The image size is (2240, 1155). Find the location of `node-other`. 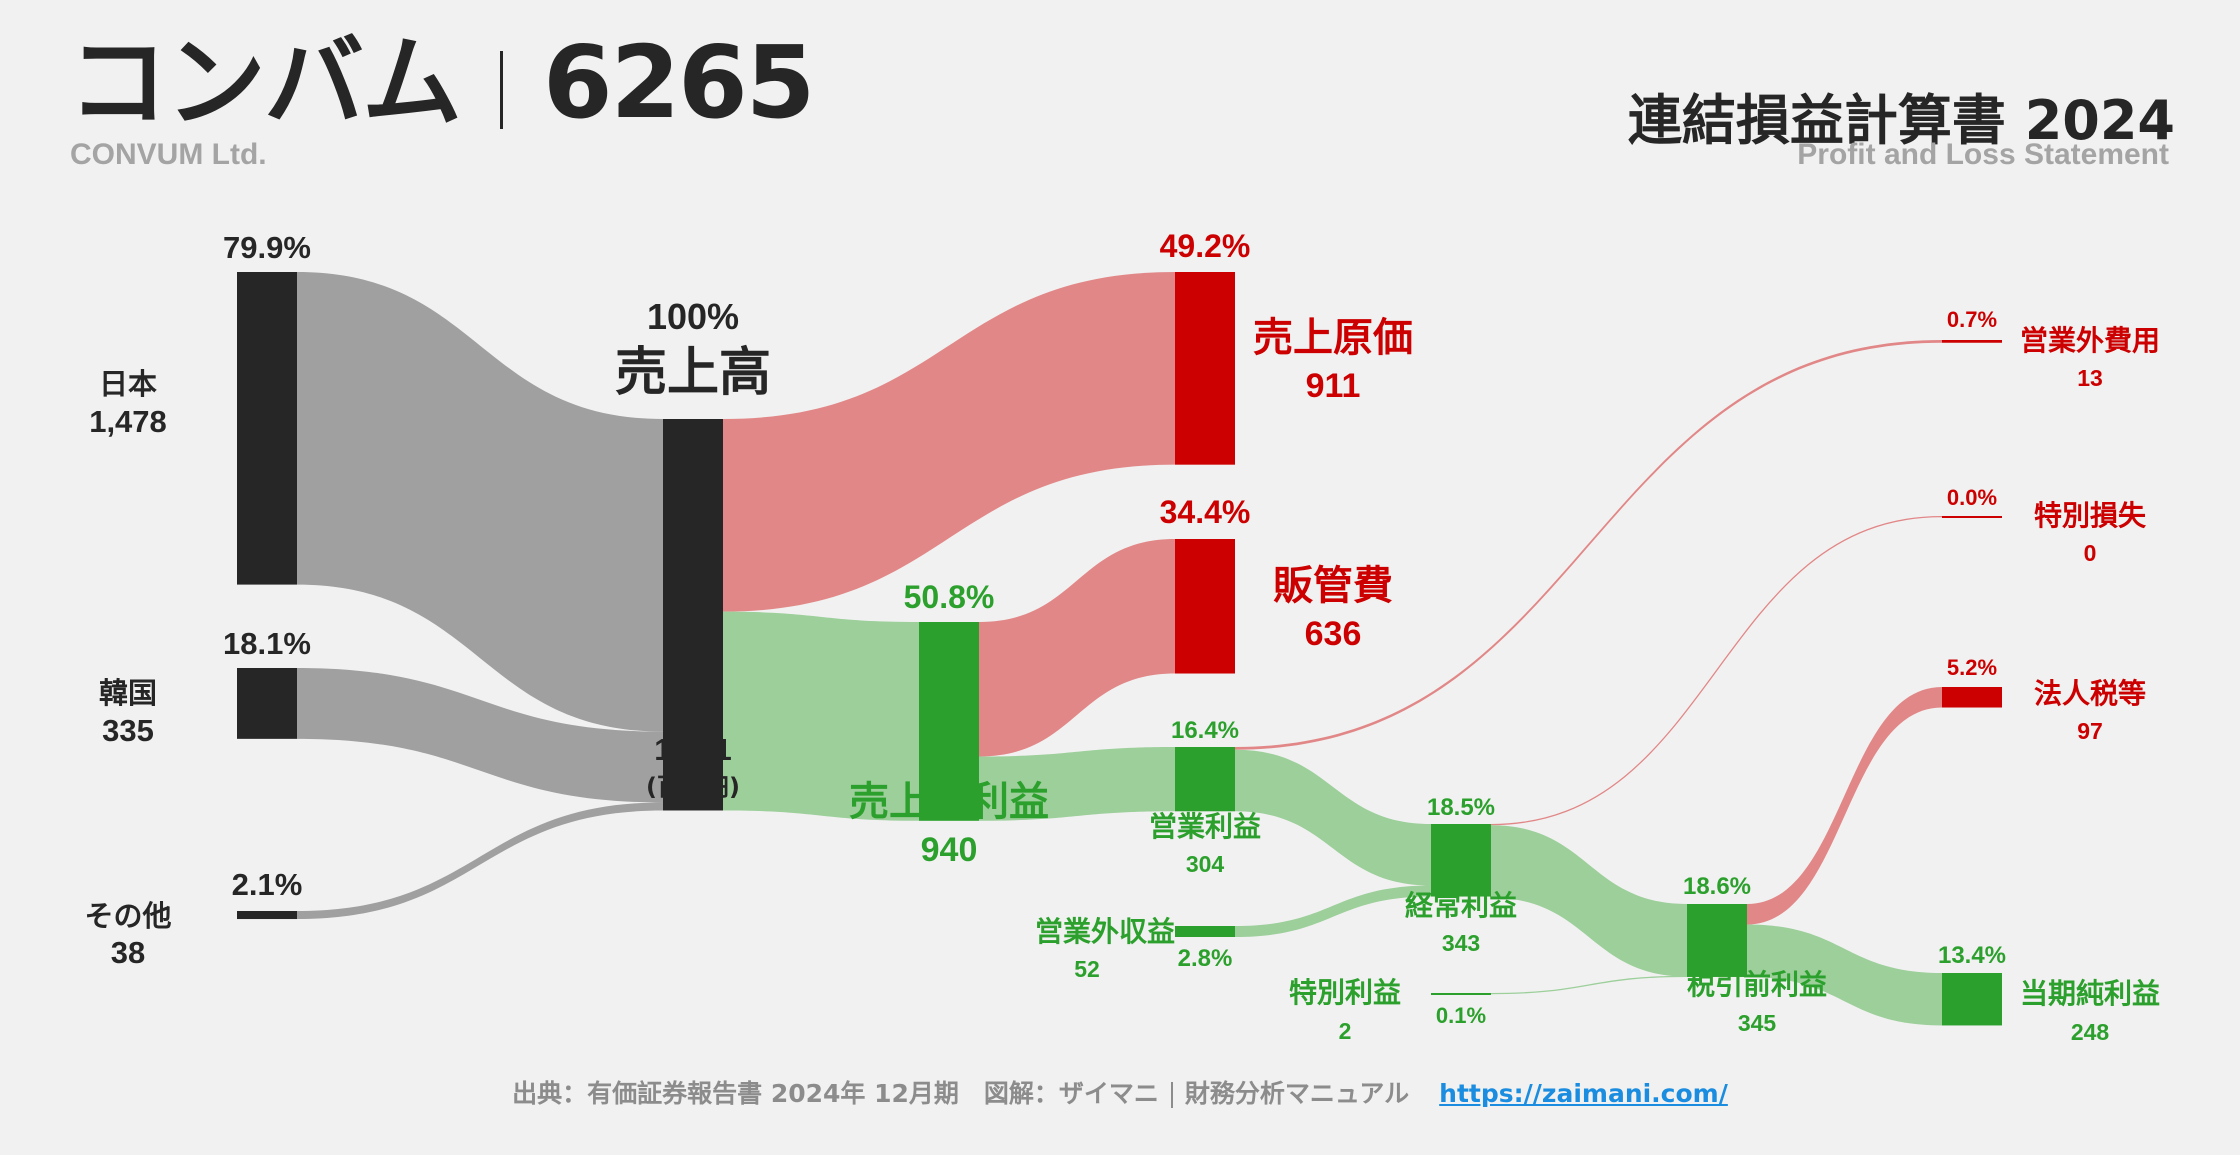

node-other is located at coordinates (267, 915).